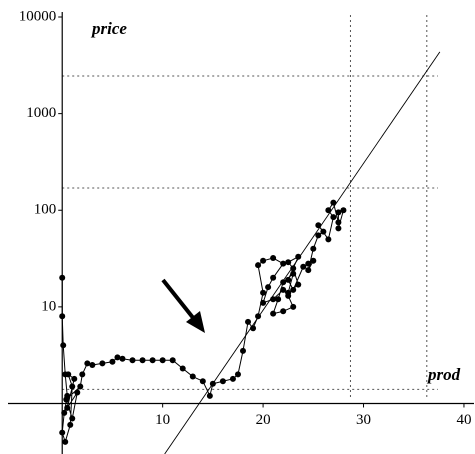  I want to click on x-tick-label: 20, so click(263, 420).